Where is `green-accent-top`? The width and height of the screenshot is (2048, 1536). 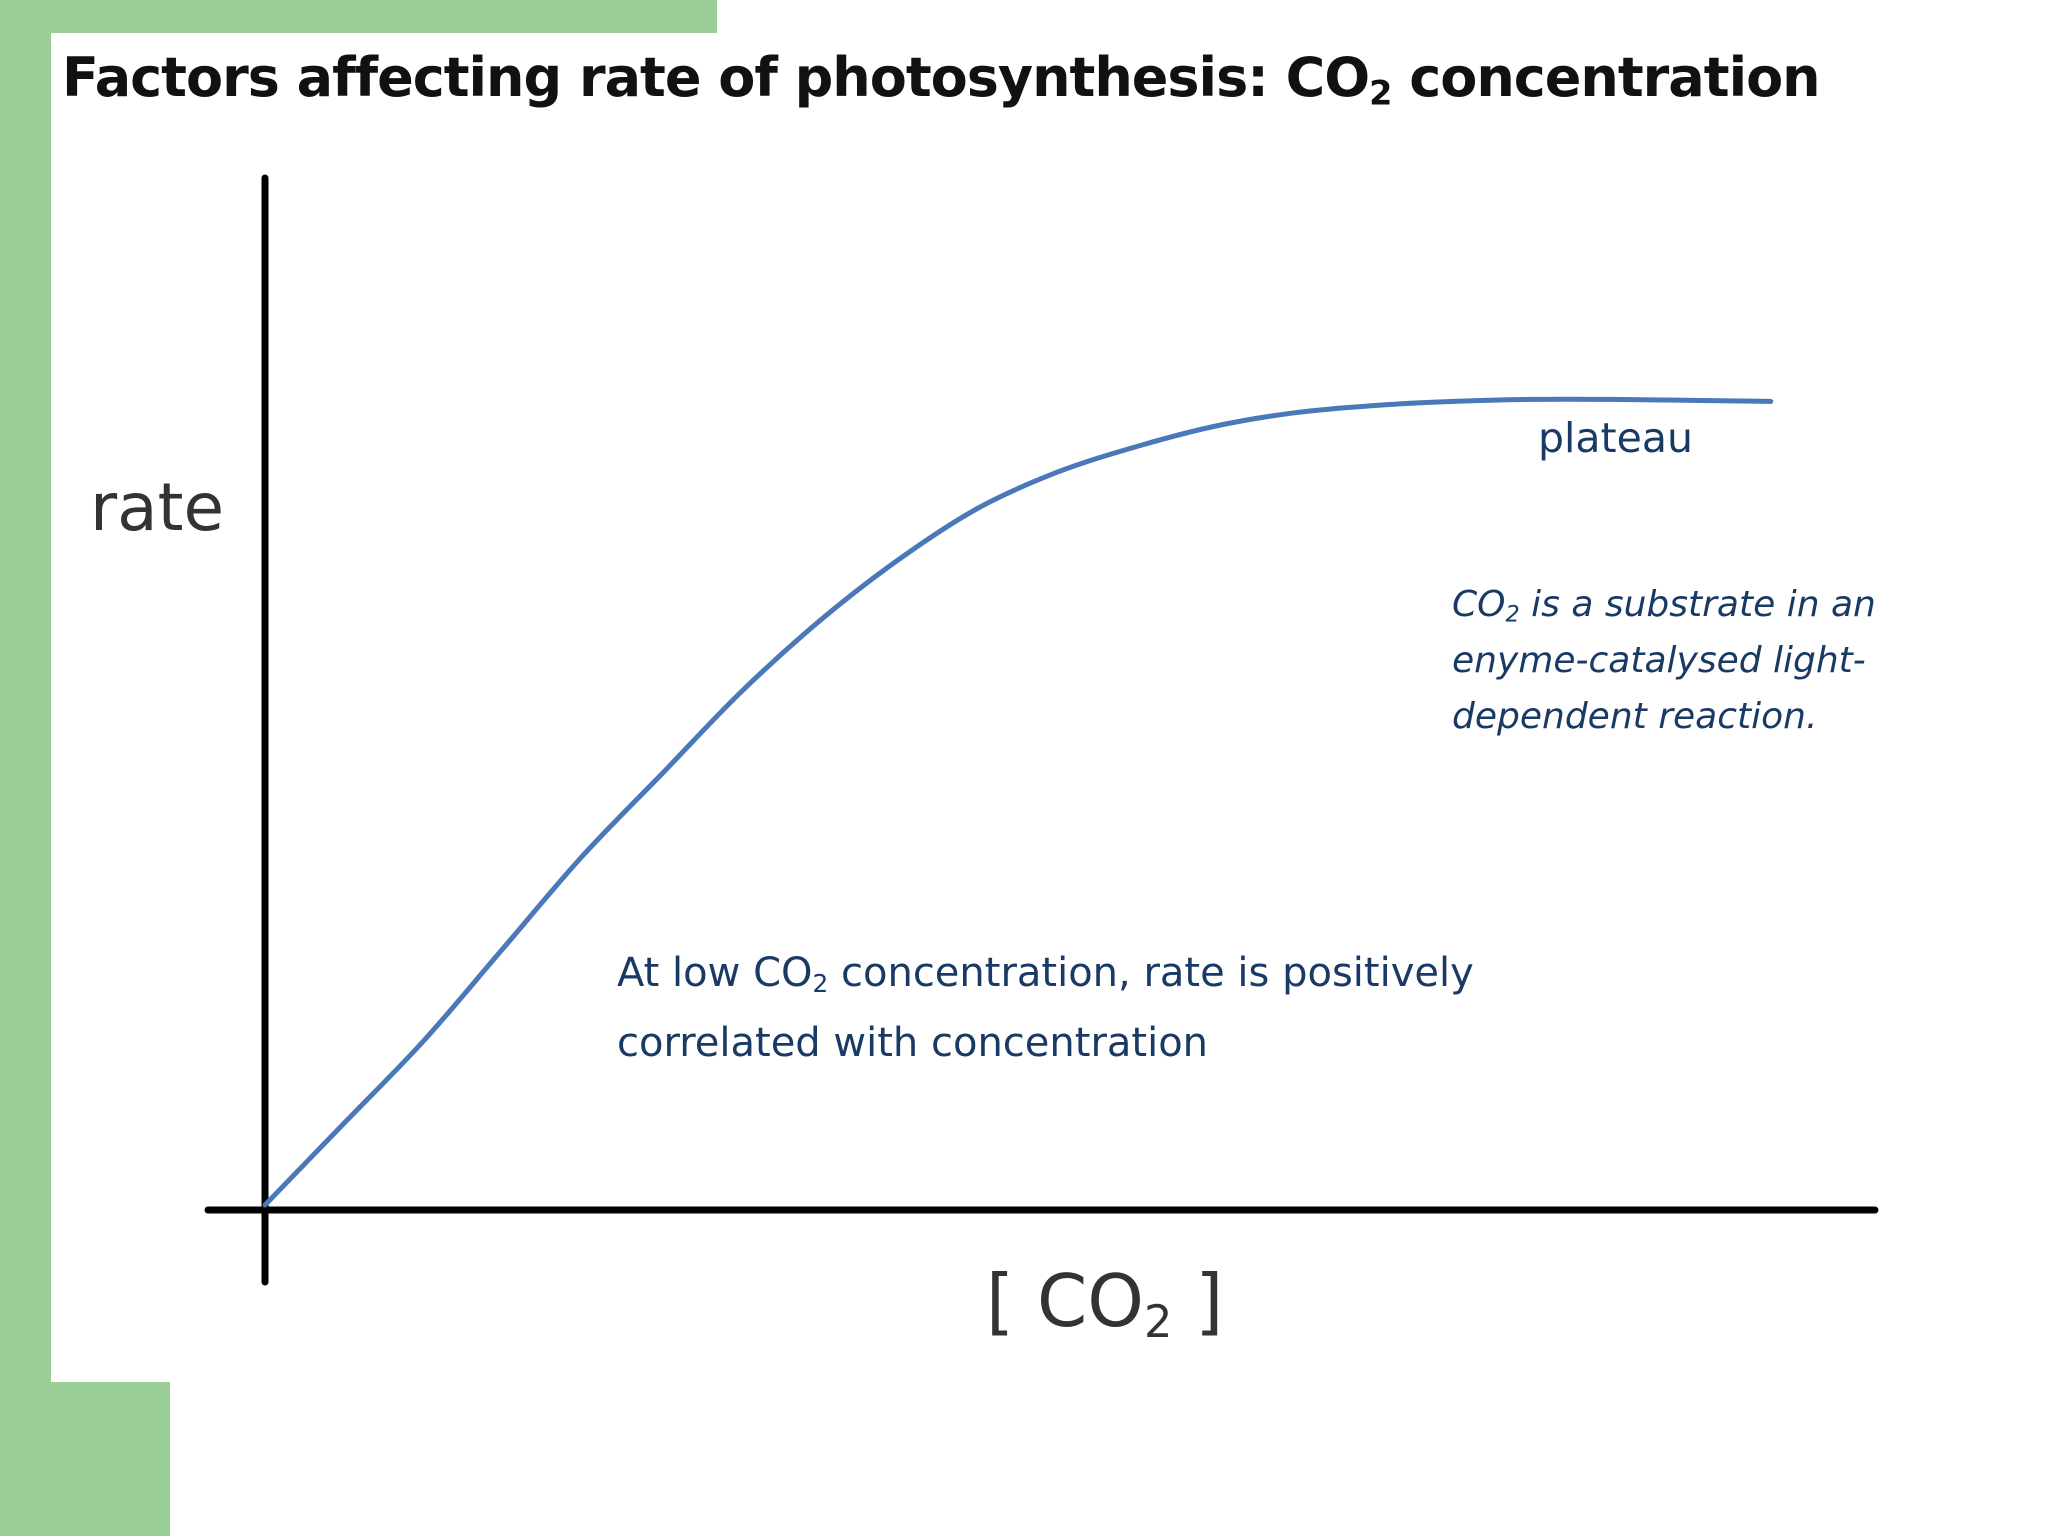
green-accent-top is located at coordinates (358, 16).